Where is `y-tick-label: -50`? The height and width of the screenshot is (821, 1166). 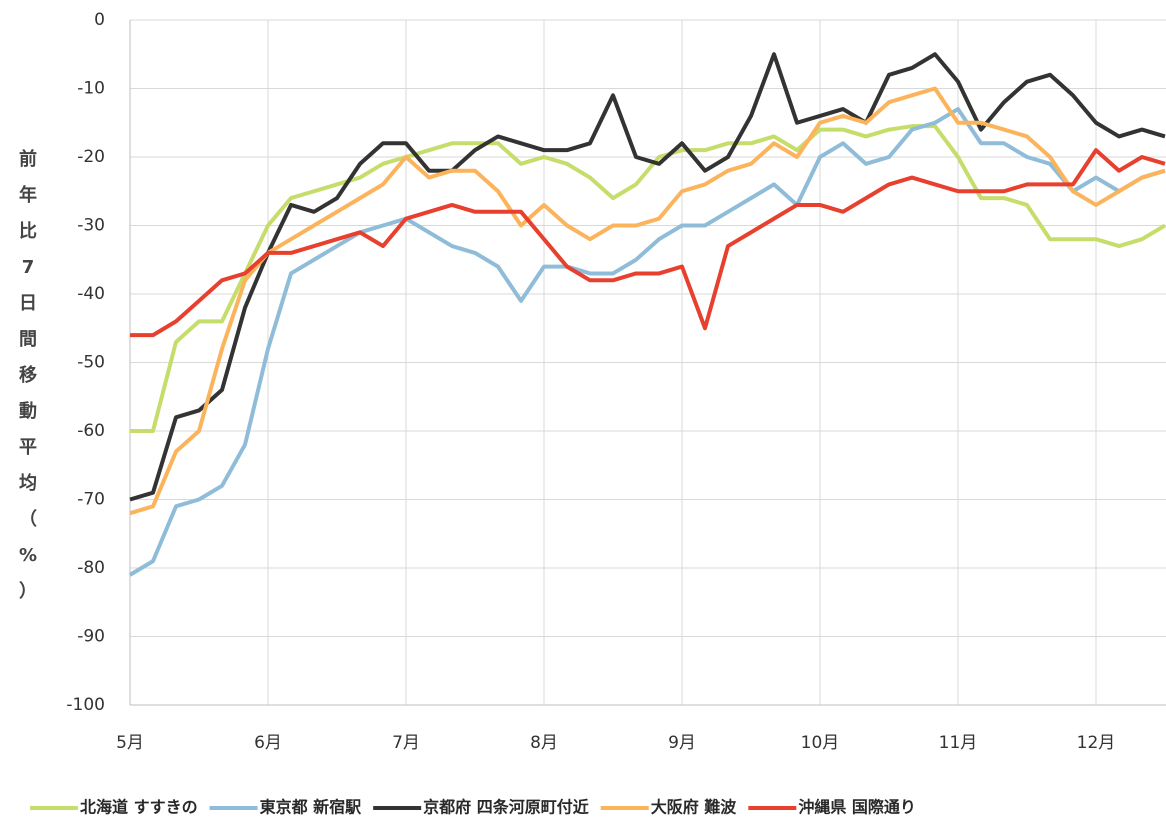 y-tick-label: -50 is located at coordinates (91, 363).